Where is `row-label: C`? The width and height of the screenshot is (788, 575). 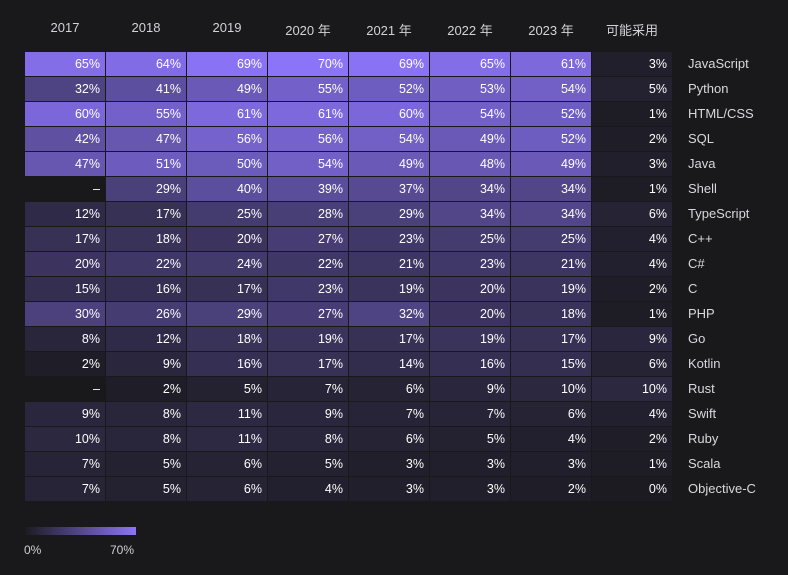
row-label: C is located at coordinates (693, 288).